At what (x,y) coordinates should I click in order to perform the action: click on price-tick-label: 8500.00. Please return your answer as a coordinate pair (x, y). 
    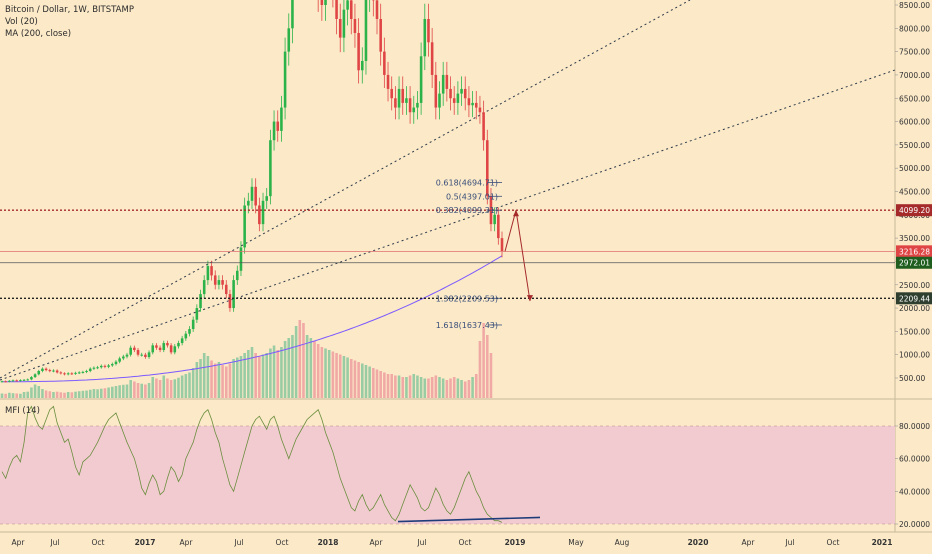
    Looking at the image, I should click on (914, 5).